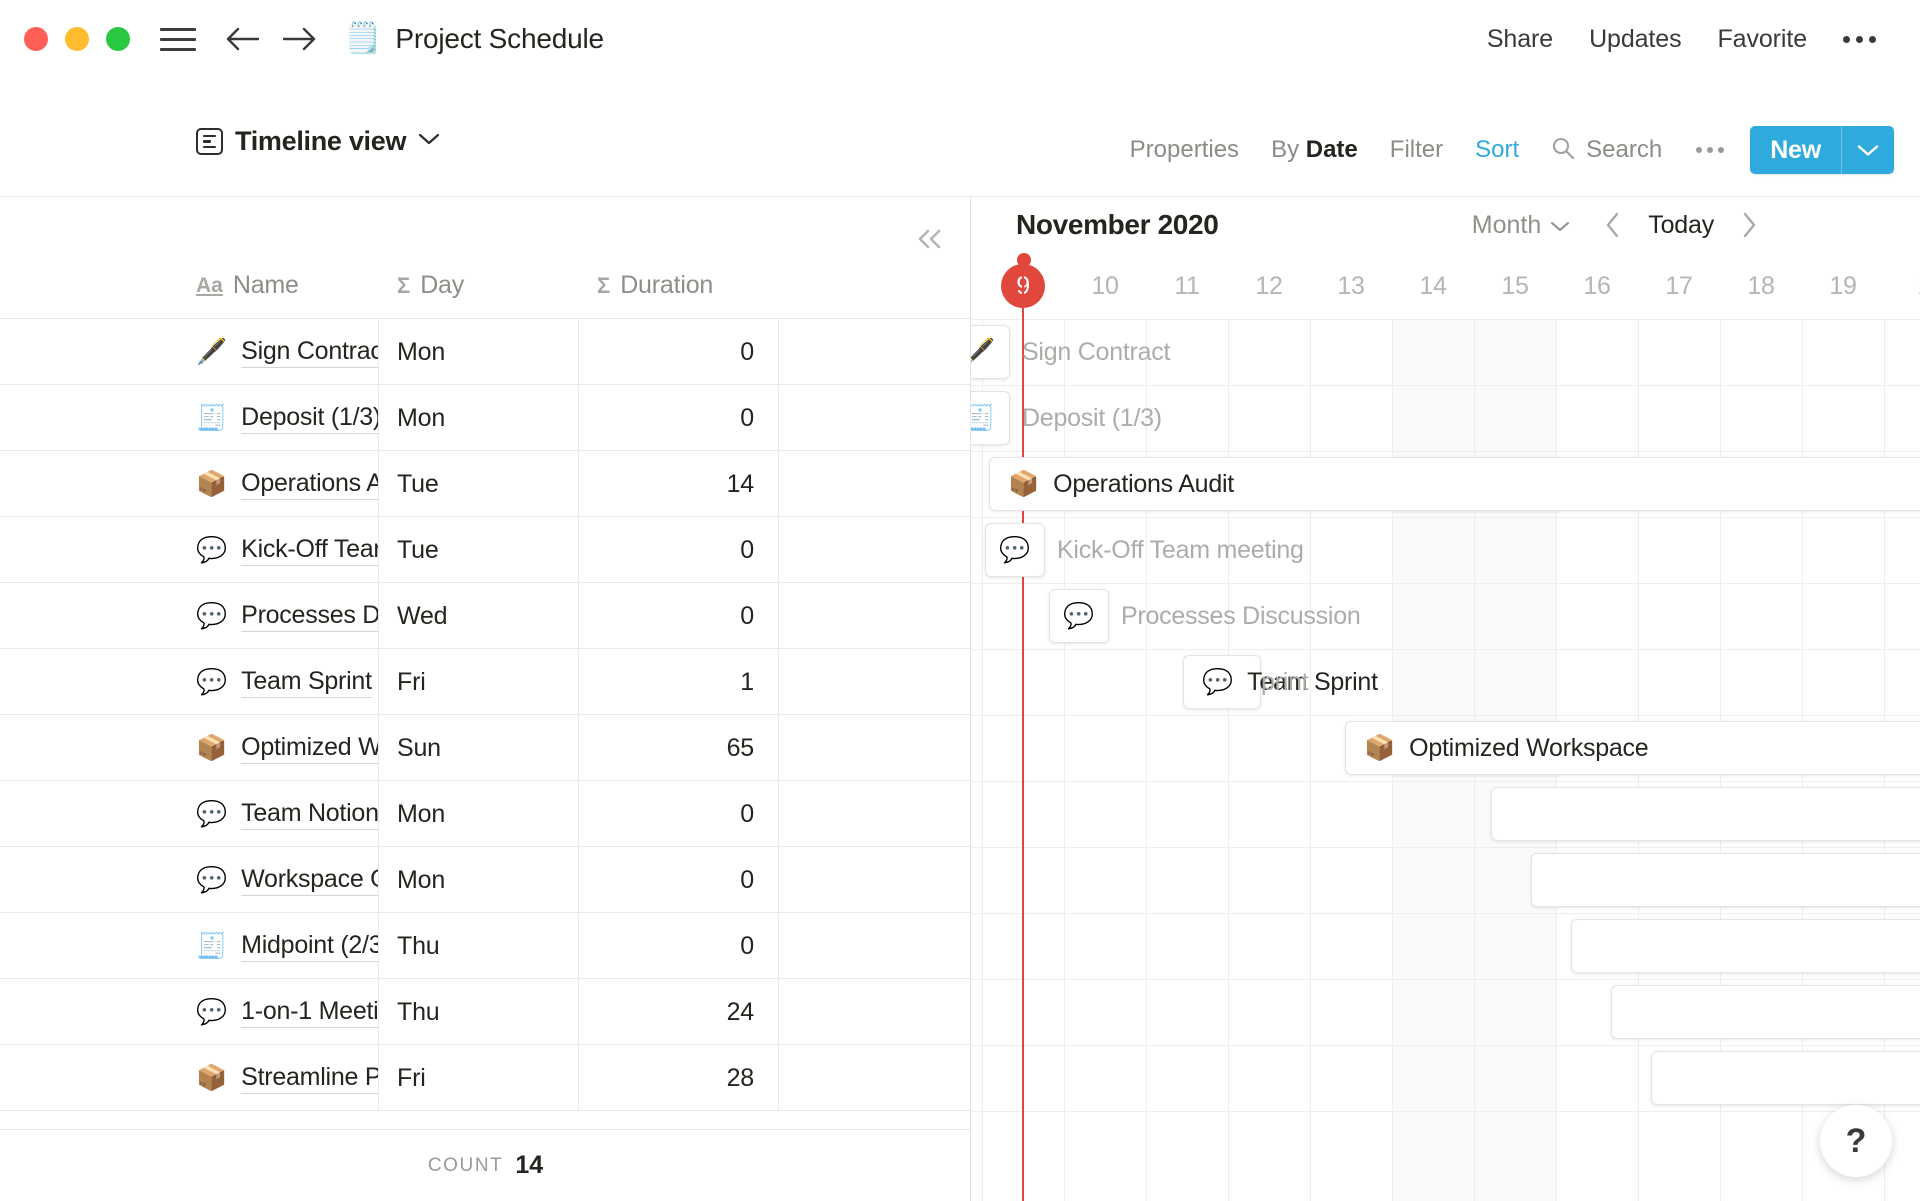 This screenshot has width=1920, height=1201. I want to click on table-row: 💬 Kick-Off Team meeting Tue 0, so click(485, 550).